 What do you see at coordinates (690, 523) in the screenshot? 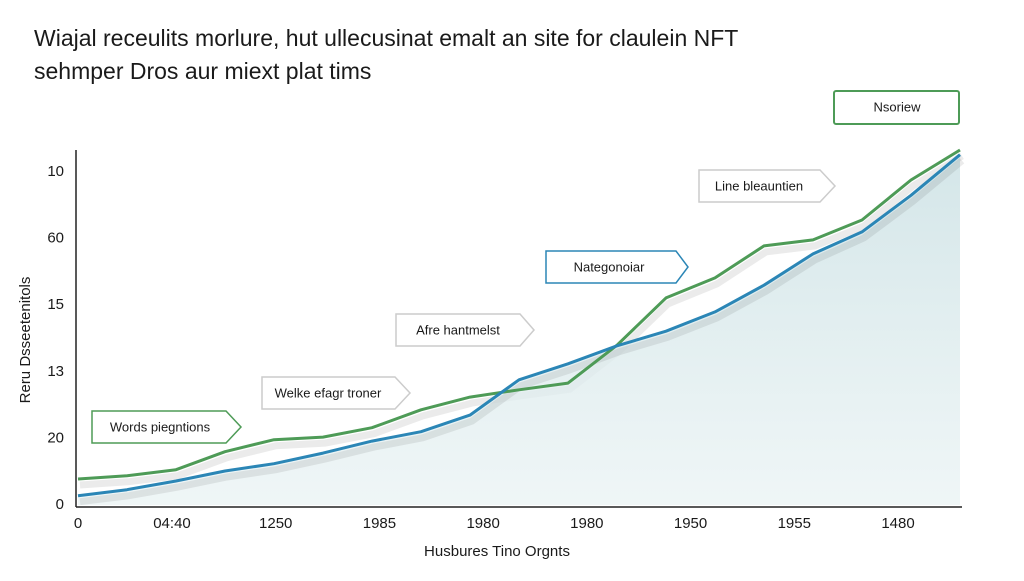
I see `x-tick-label: 1950` at bounding box center [690, 523].